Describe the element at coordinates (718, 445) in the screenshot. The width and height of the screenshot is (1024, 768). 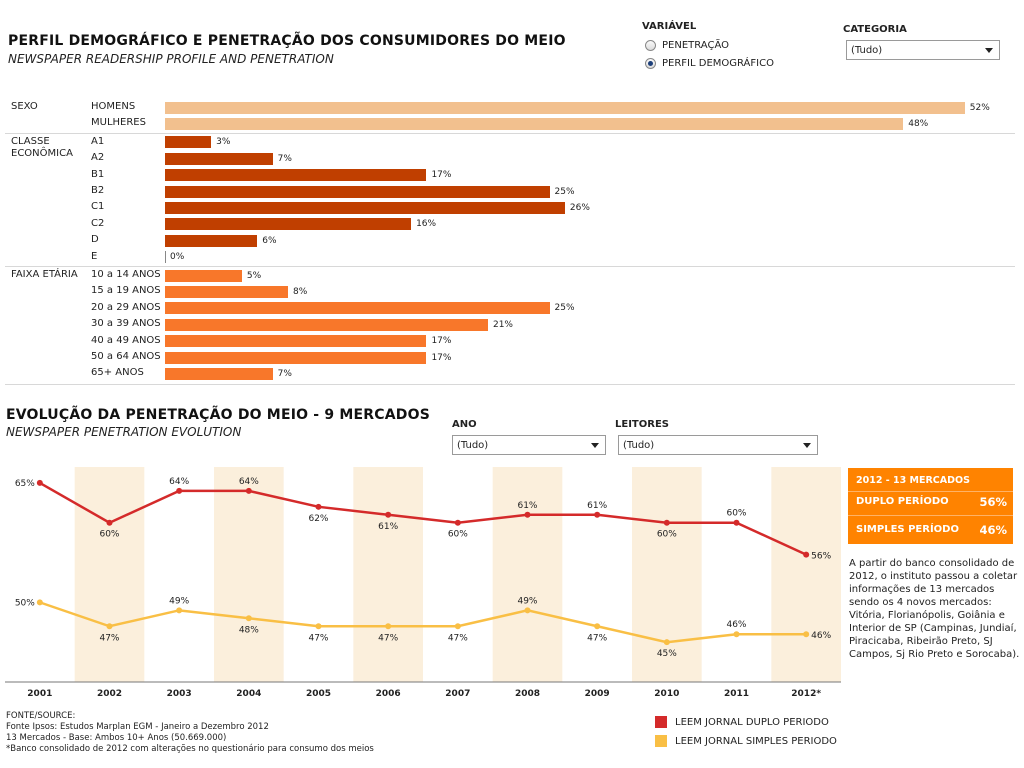
I see `leitores-select: (Tudo)` at that location.